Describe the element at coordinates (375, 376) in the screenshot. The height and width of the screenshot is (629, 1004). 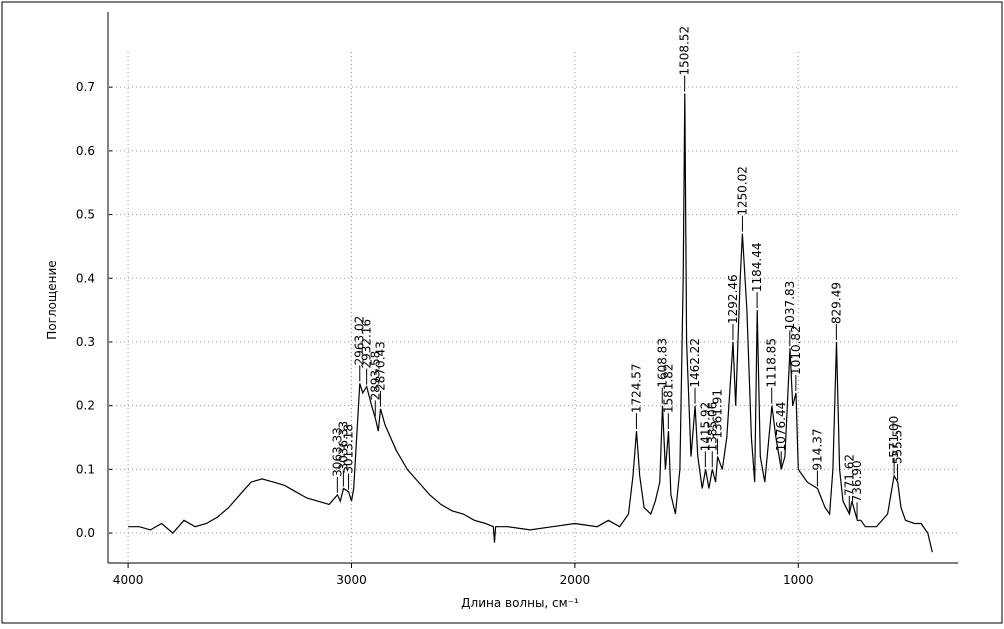
I see `peak-label: 2893.58` at that location.